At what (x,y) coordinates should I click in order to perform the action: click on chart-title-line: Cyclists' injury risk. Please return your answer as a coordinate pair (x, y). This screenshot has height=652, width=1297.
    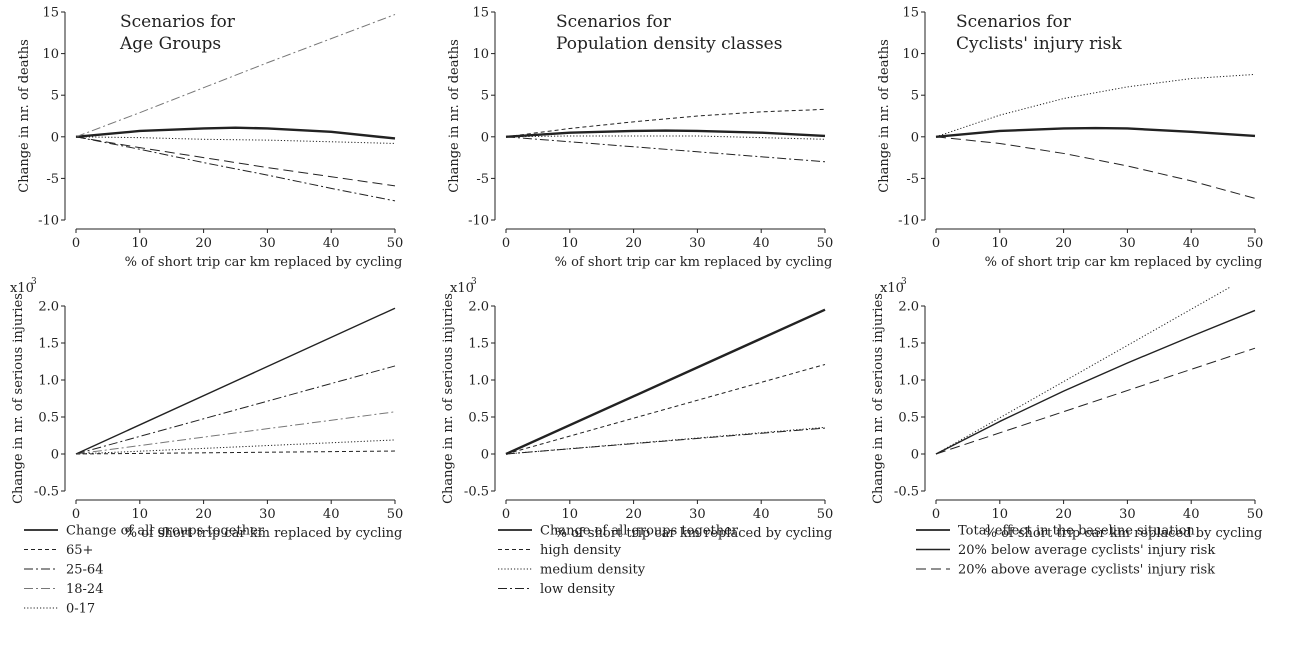
    Looking at the image, I should click on (1039, 44).